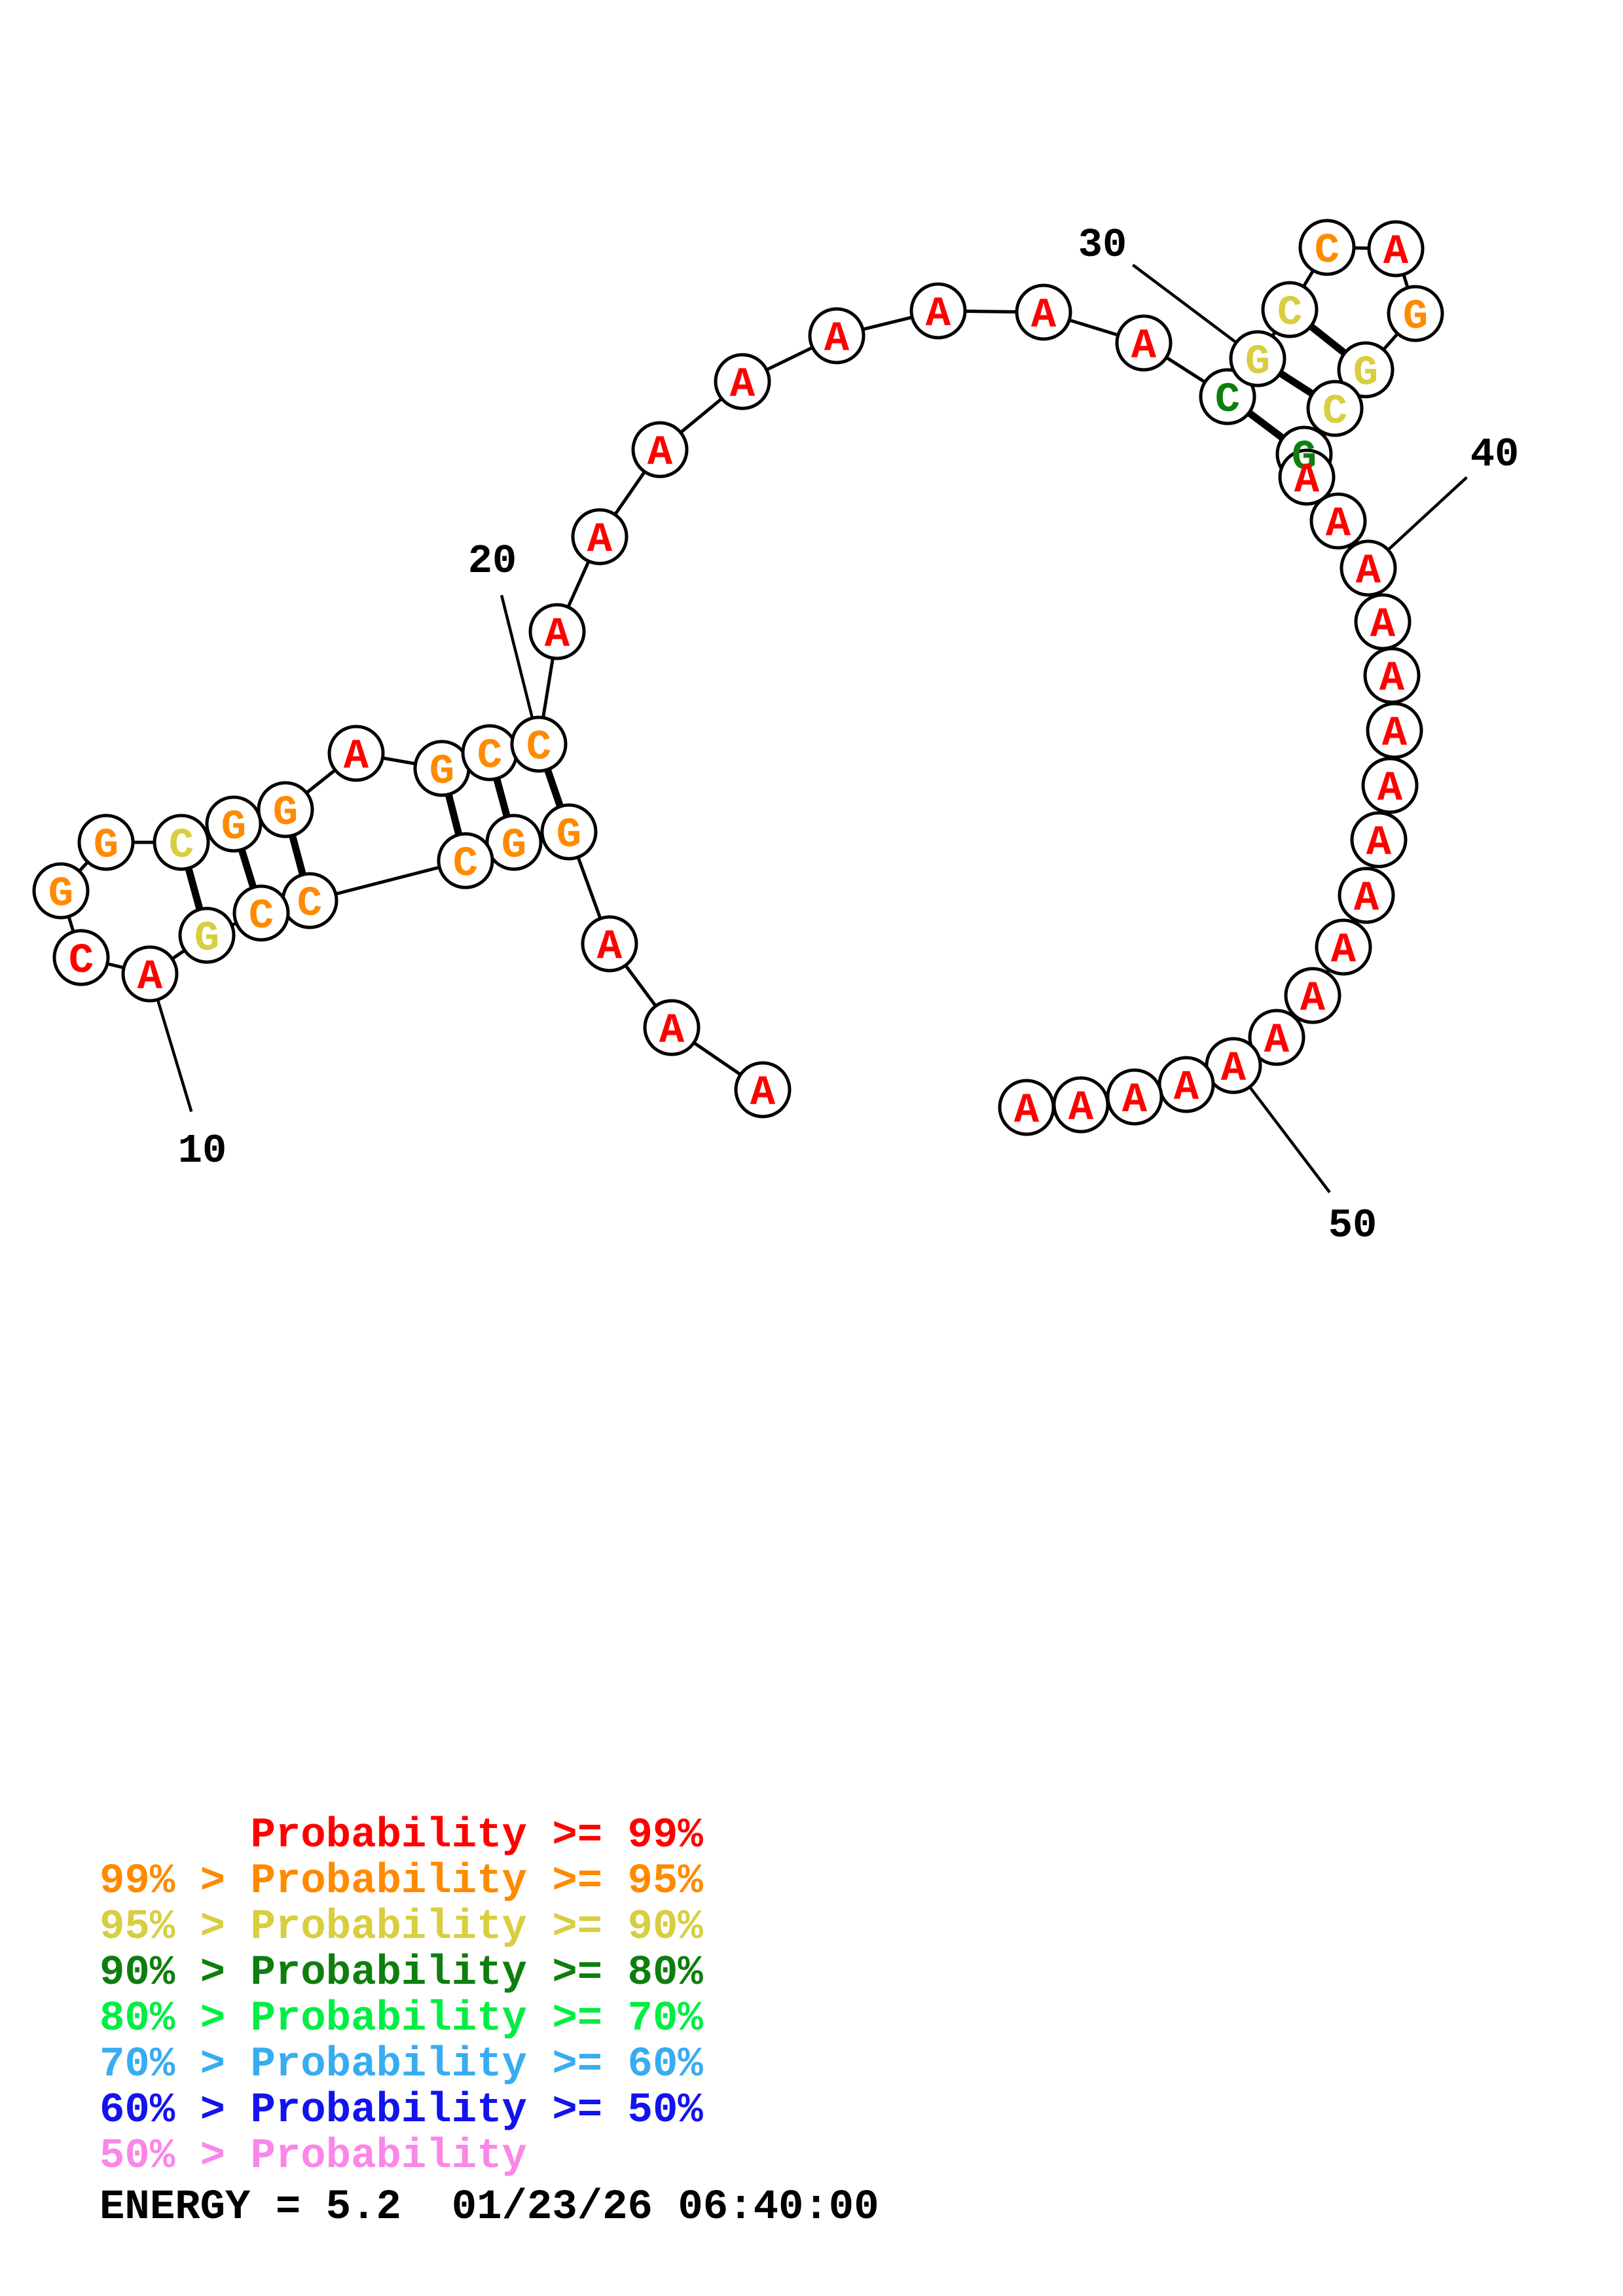  What do you see at coordinates (313, 2156) in the screenshot?
I see `legend-row-8: 50% > Probability` at bounding box center [313, 2156].